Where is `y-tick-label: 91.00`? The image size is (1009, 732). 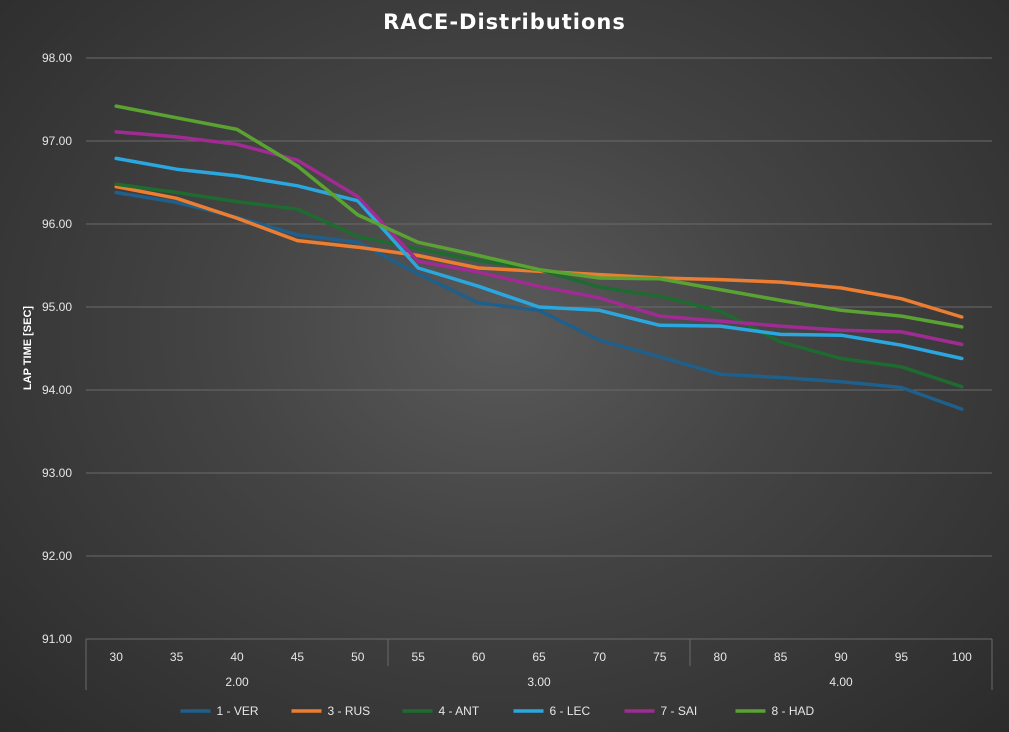
y-tick-label: 91.00 is located at coordinates (57, 639).